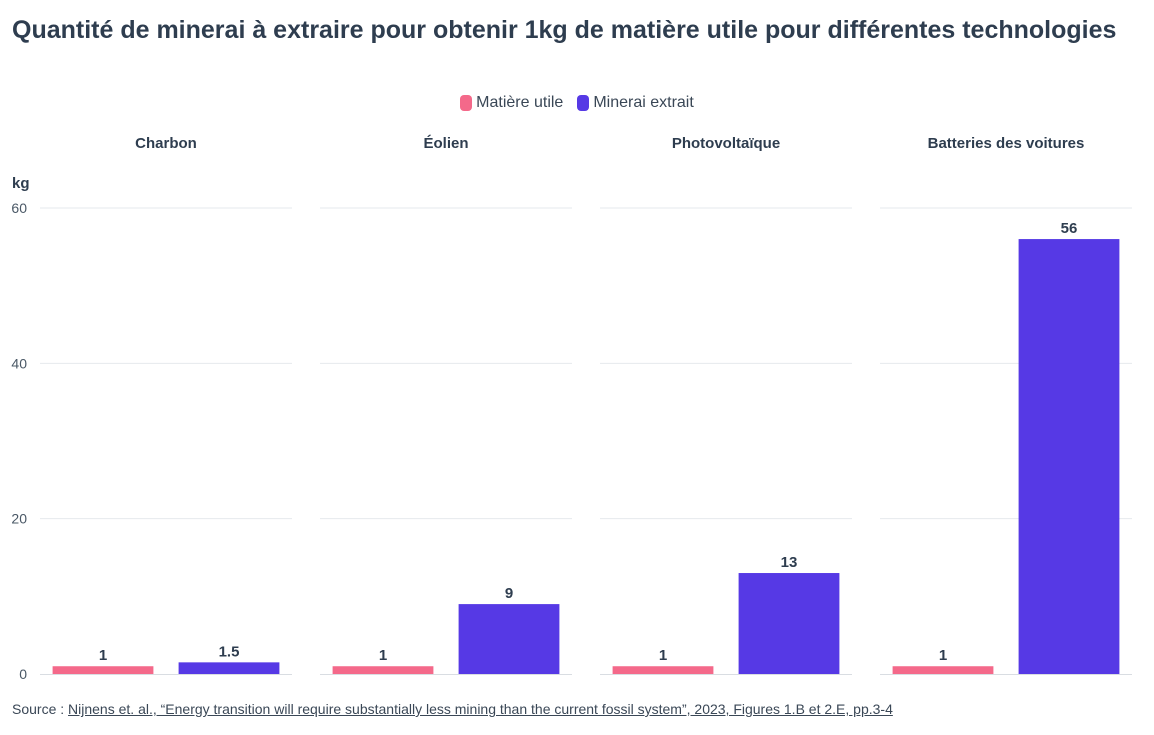  I want to click on data-label: 1.5, so click(229, 651).